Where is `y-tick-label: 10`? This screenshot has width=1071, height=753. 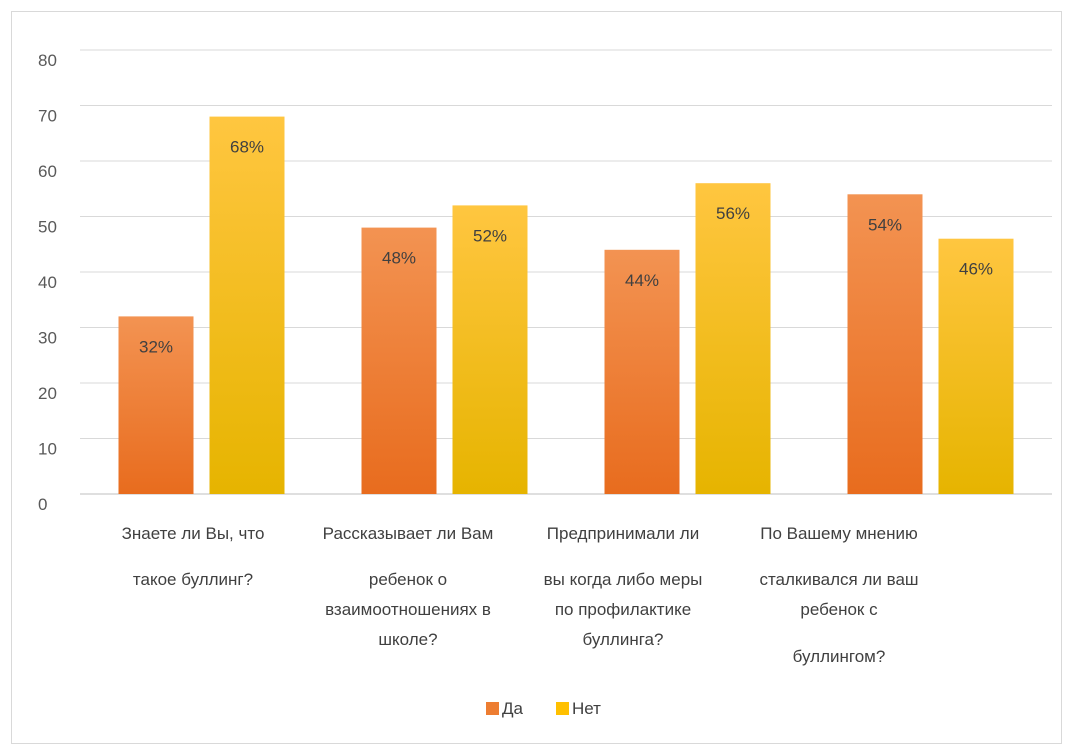
y-tick-label: 10 is located at coordinates (47, 449).